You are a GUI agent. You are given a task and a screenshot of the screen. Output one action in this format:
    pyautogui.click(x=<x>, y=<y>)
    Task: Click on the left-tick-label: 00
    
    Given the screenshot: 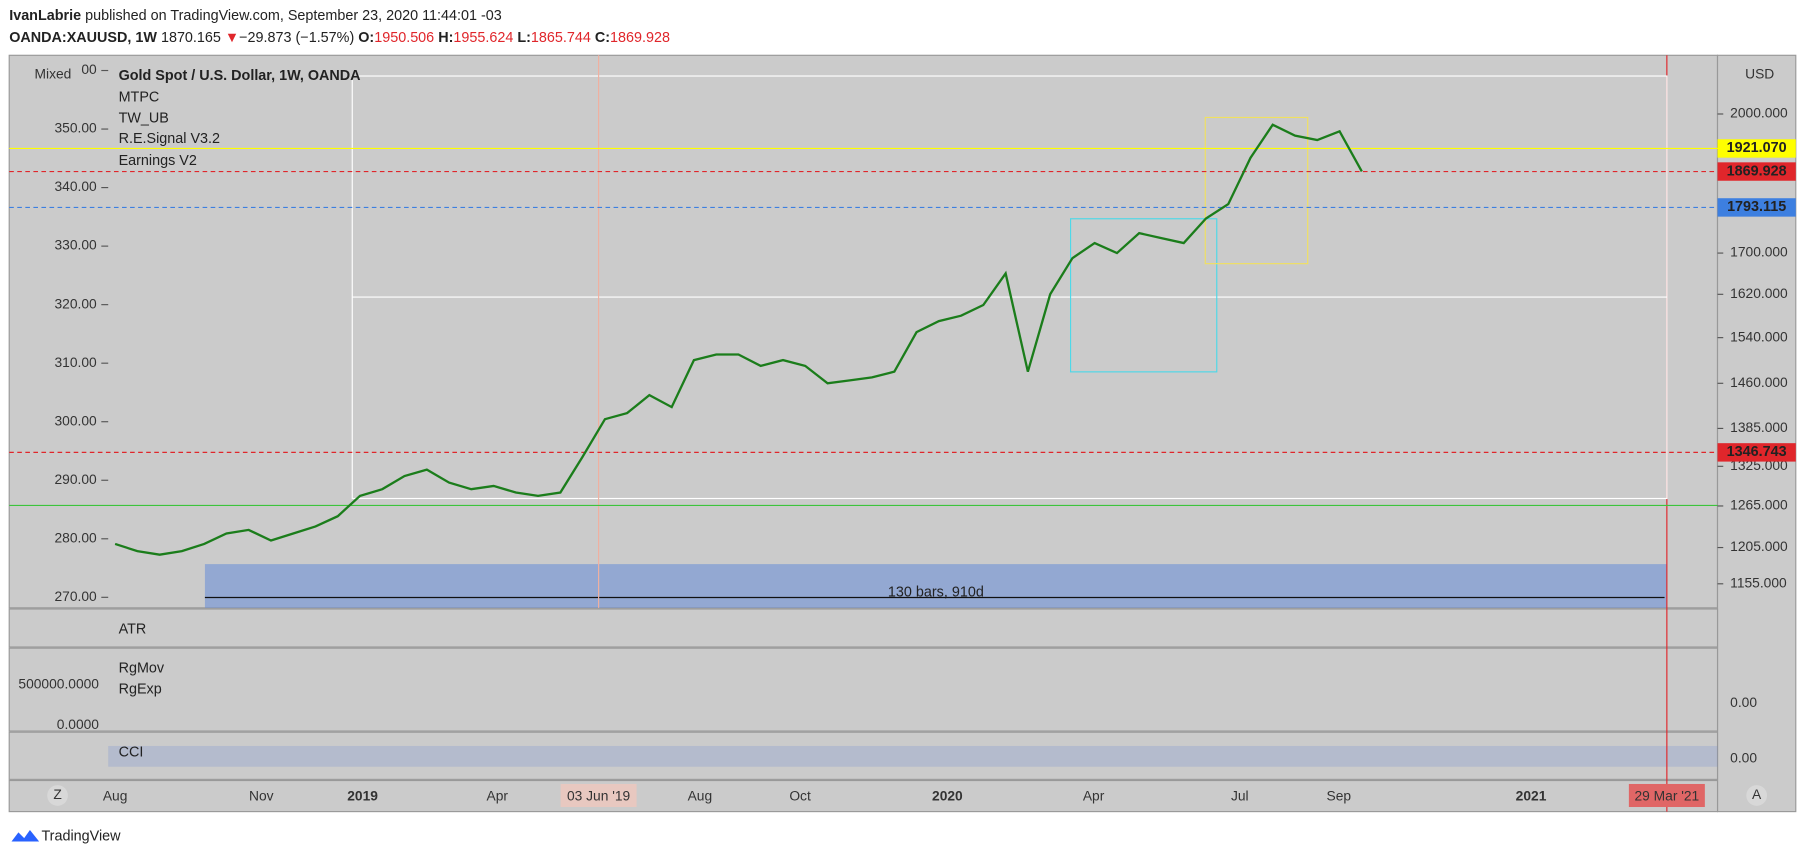 What is the action you would take?
    pyautogui.click(x=89, y=69)
    